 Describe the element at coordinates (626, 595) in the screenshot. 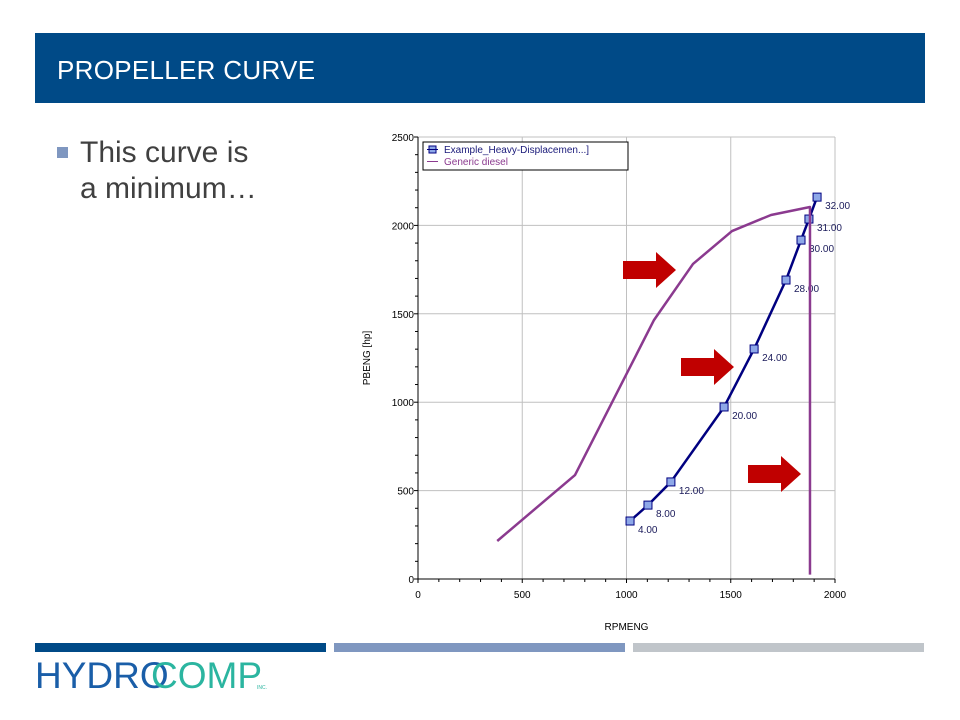

I see `x-tick-label: 1000` at that location.